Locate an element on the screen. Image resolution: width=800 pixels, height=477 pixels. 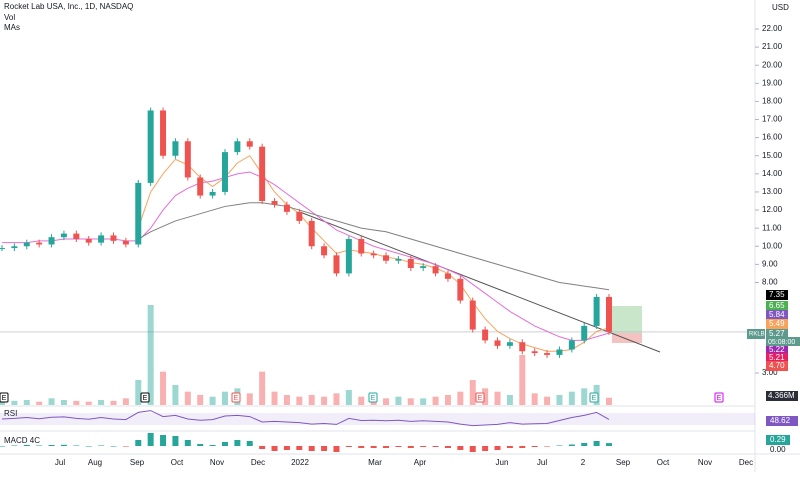
ma-label: MAs is located at coordinates (12, 27).